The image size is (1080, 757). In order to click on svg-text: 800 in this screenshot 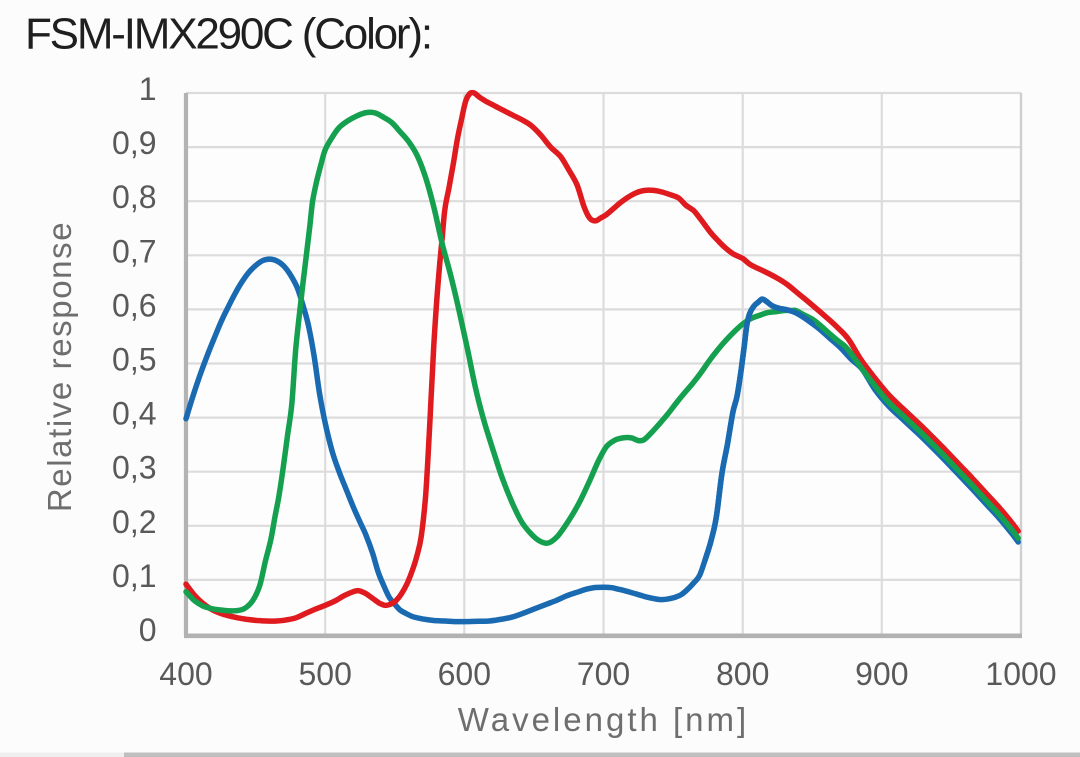, I will do `click(742, 674)`.